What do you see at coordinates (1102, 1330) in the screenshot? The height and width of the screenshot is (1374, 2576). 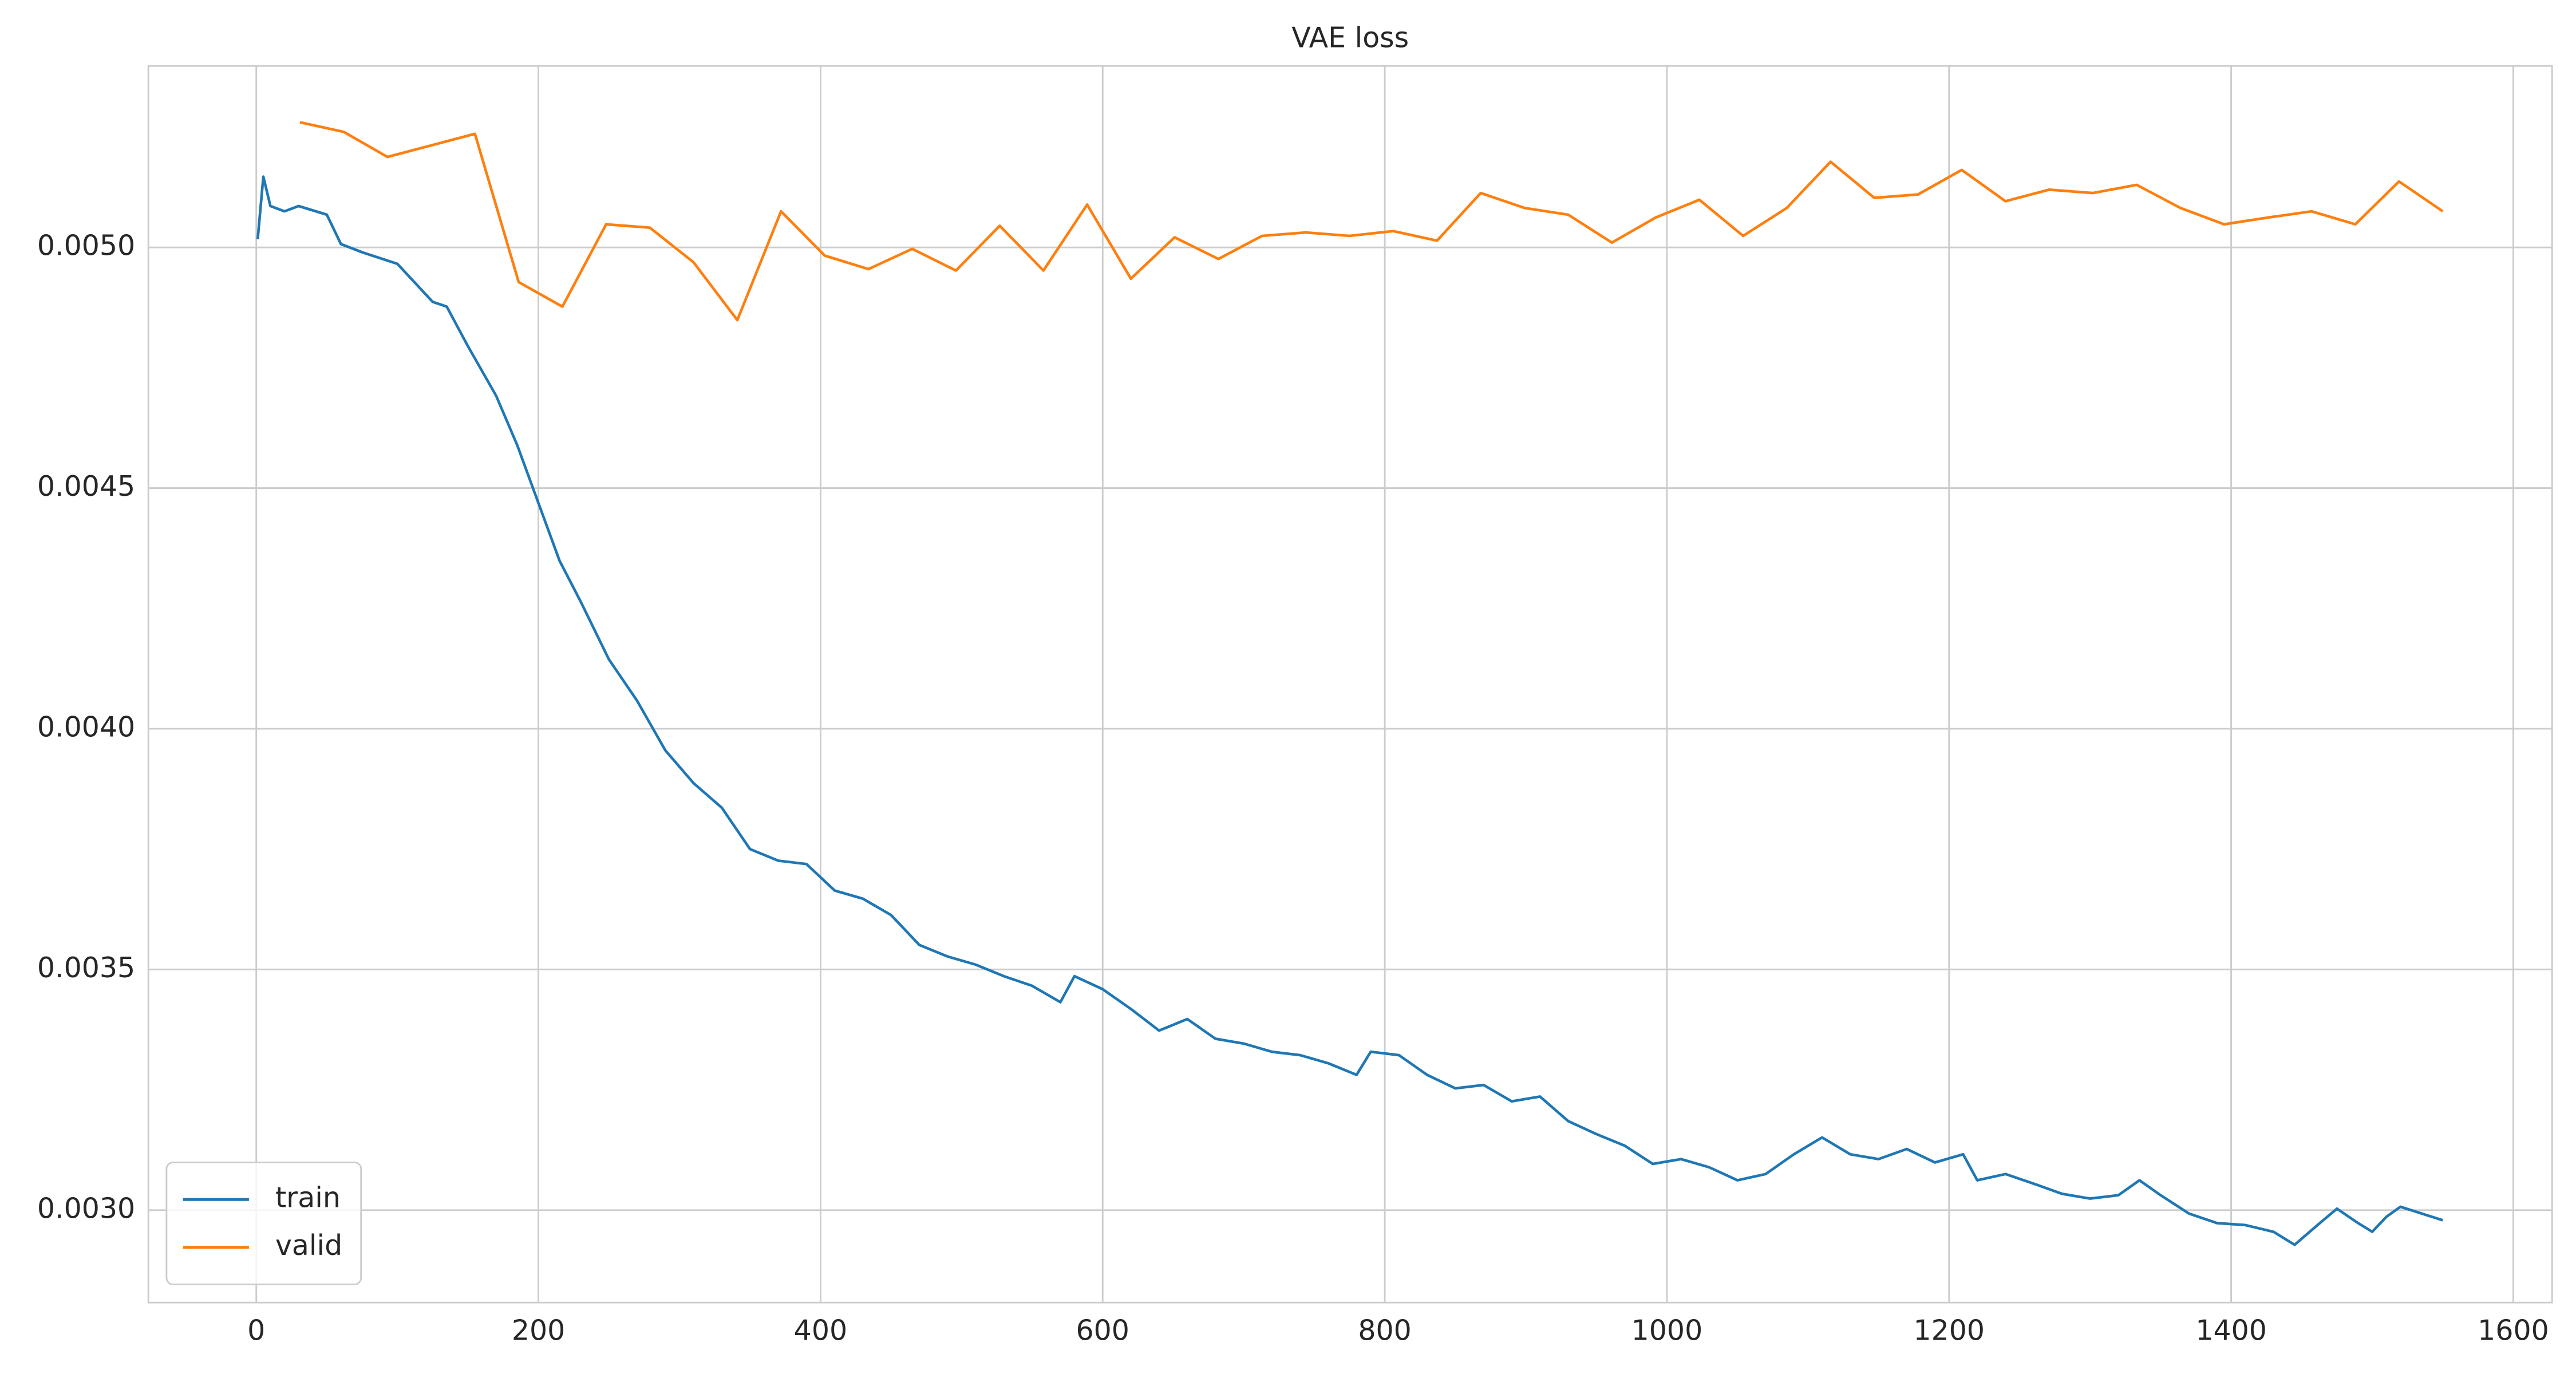 I see `x-tick-label: 600` at bounding box center [1102, 1330].